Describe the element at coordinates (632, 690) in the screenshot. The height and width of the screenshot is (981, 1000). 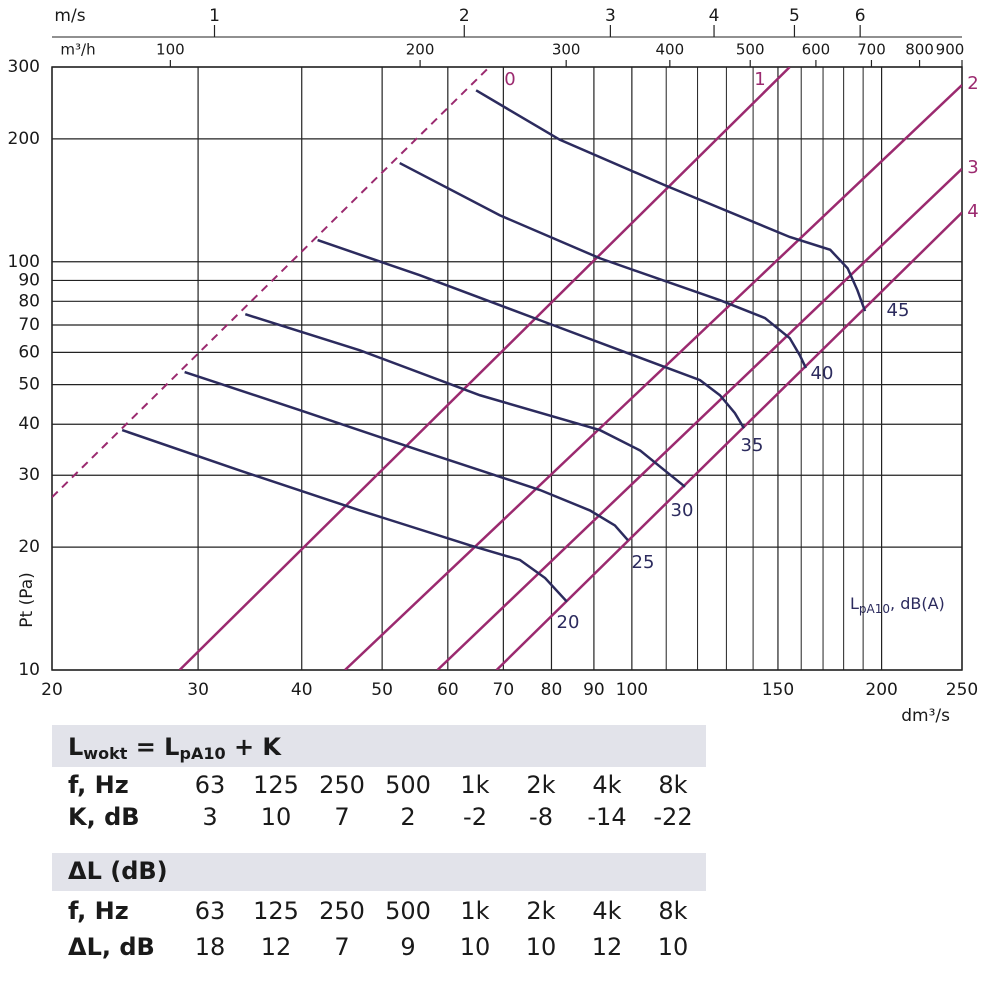
I see `x-tick-label: 100` at that location.